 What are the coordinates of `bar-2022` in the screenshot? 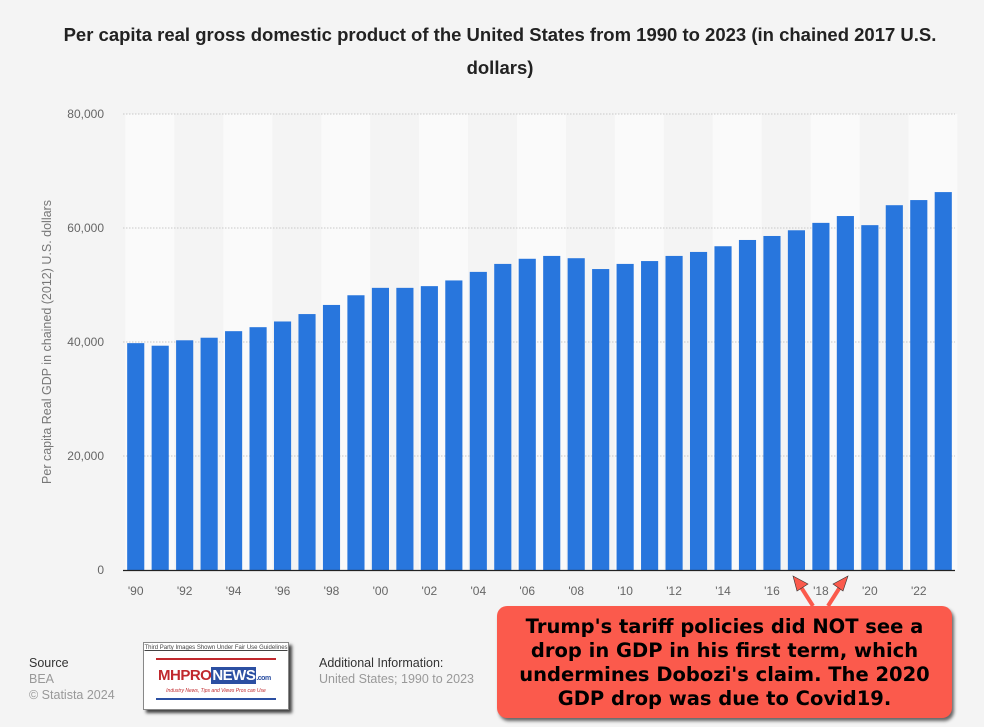 It's located at (919, 385).